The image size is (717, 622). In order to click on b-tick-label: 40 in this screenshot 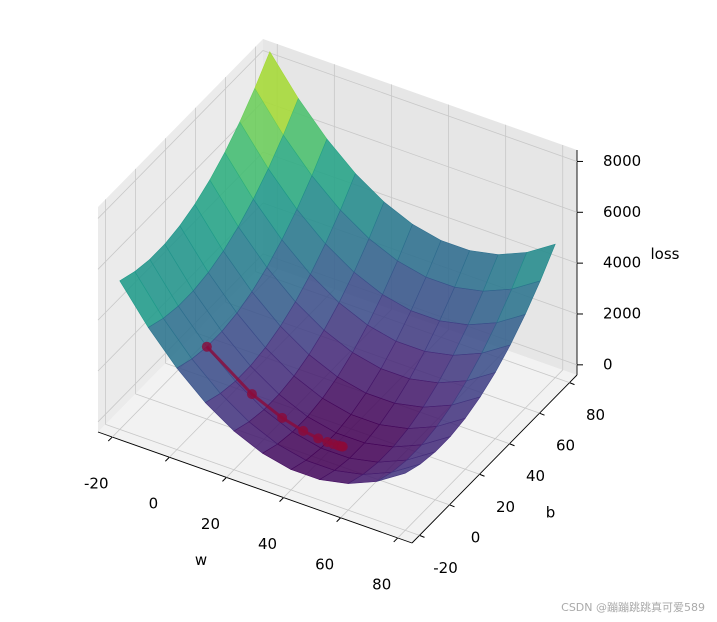, I will do `click(535, 476)`.